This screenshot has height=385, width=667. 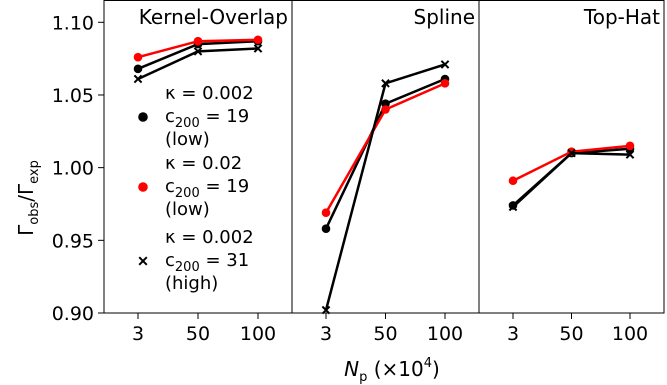 I want to click on x-axis-label: Np (×104), so click(x=392, y=370).